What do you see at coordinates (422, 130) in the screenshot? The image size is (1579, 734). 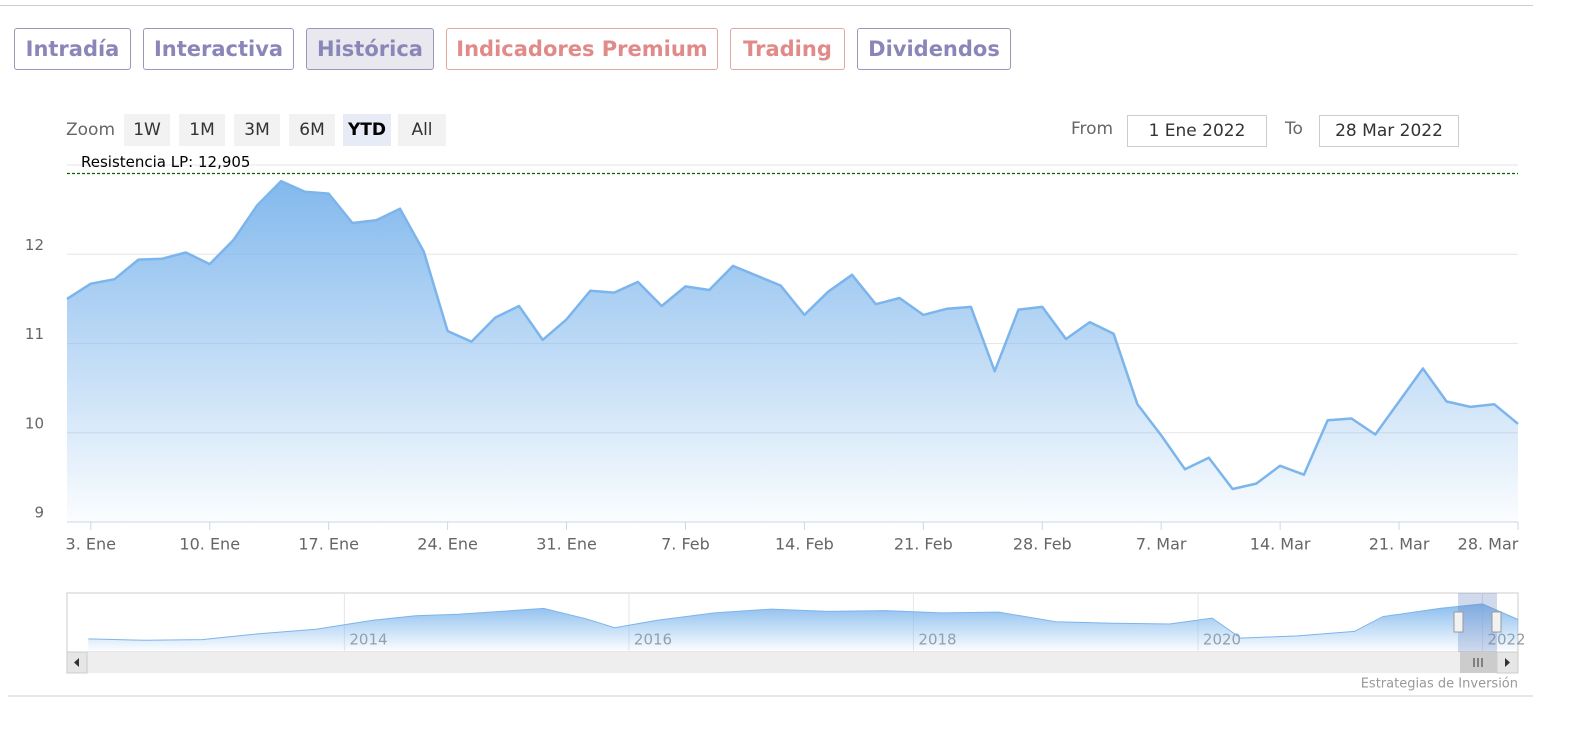 I see `zoom-button: All` at bounding box center [422, 130].